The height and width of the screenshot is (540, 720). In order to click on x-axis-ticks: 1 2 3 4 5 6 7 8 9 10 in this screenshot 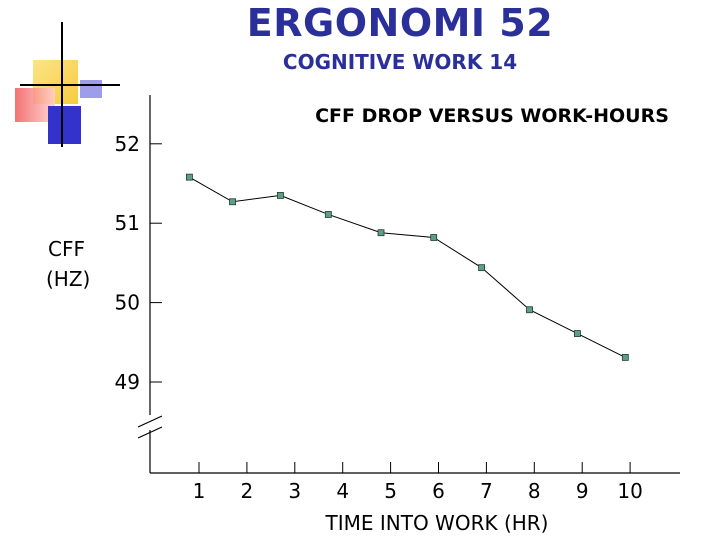, I will do `click(418, 482)`.